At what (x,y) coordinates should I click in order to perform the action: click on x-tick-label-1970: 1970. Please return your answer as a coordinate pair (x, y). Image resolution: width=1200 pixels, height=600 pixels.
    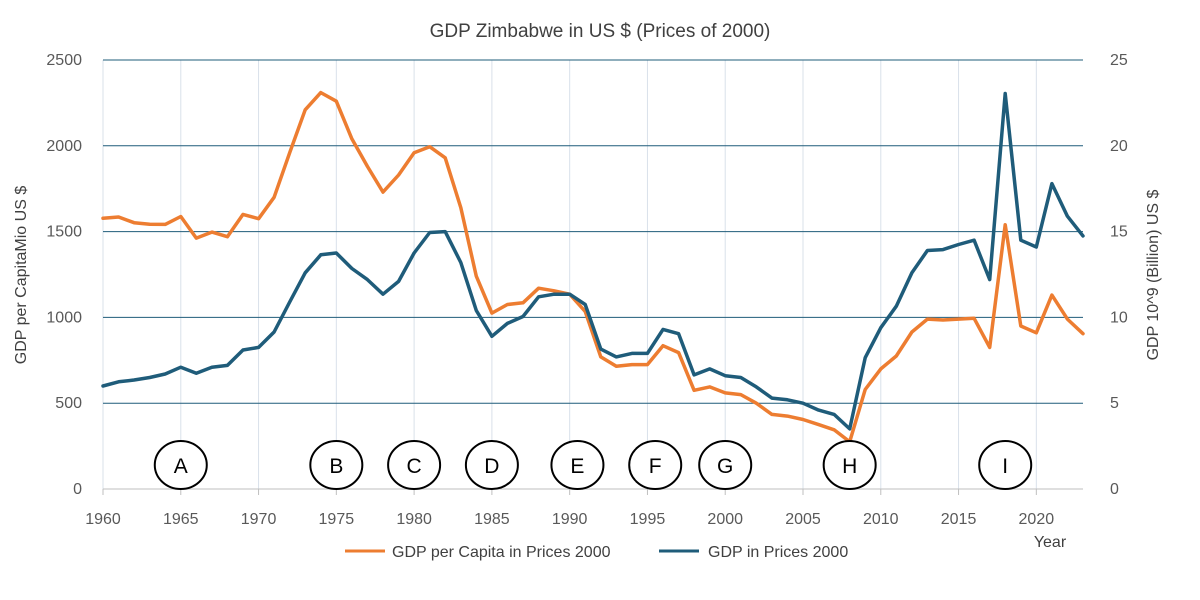
    Looking at the image, I should click on (259, 519).